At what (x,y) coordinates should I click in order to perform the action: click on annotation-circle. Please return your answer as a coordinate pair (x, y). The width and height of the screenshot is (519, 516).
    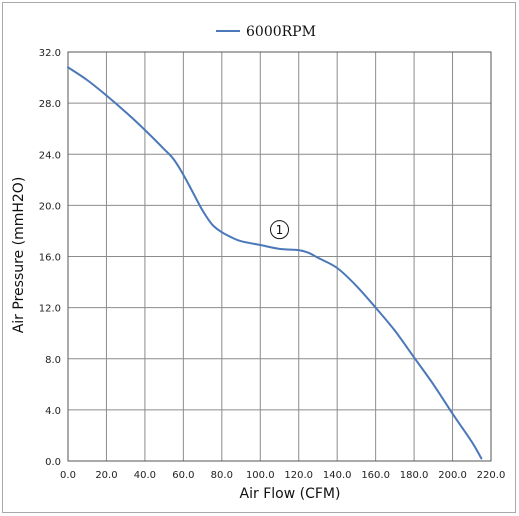
    Looking at the image, I should click on (279, 230).